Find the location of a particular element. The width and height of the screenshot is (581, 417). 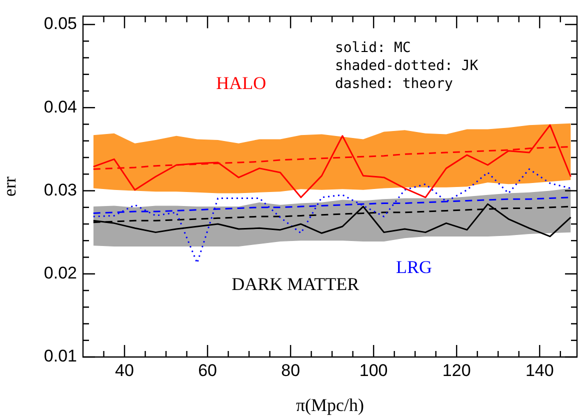

x-axis-title: π(Mpc/h) is located at coordinates (330, 404).